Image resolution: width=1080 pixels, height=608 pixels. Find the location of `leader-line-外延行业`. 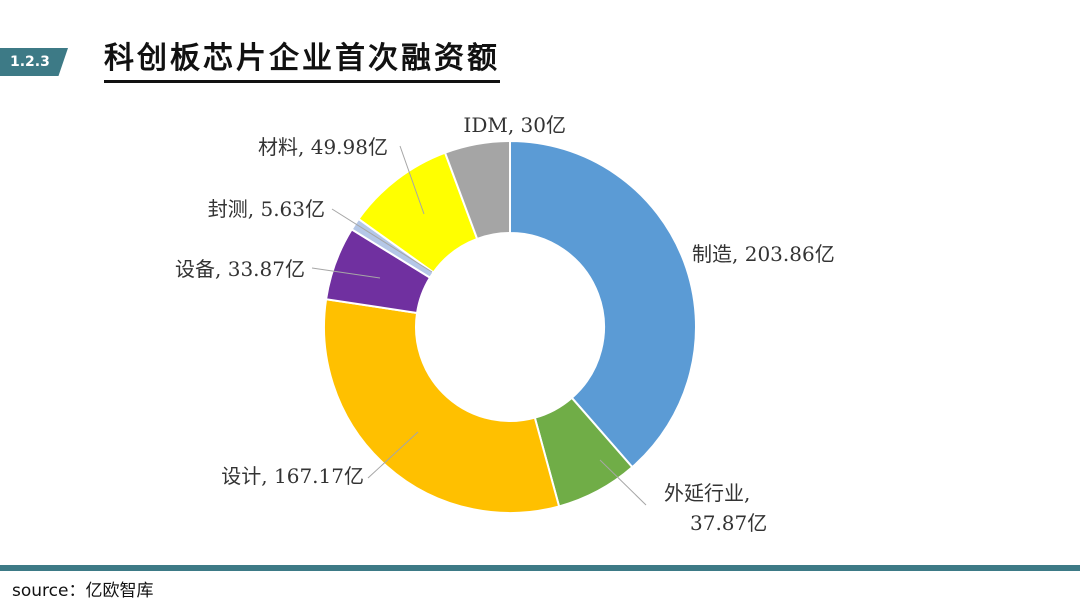

leader-line-外延行业 is located at coordinates (623, 482).